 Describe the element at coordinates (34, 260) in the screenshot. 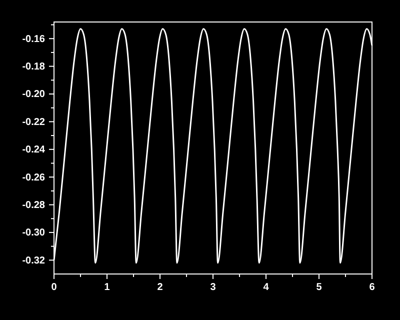

I see `y-tick-label: -0.32` at that location.